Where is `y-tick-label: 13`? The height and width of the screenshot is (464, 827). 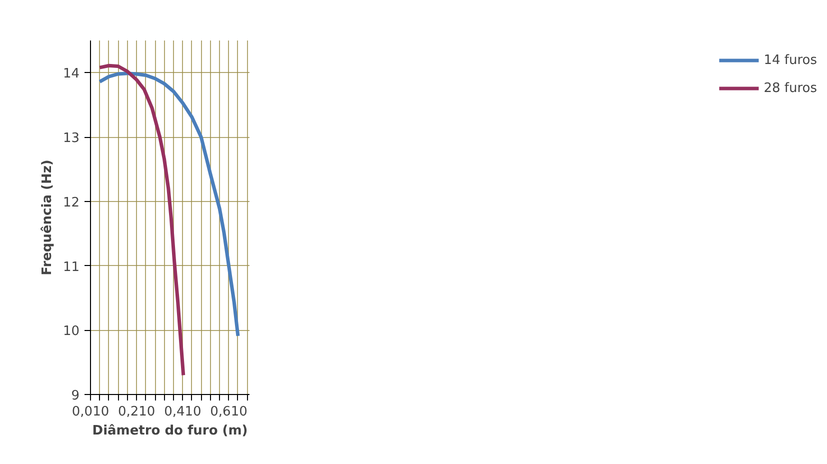
y-tick-label: 13 is located at coordinates (71, 138).